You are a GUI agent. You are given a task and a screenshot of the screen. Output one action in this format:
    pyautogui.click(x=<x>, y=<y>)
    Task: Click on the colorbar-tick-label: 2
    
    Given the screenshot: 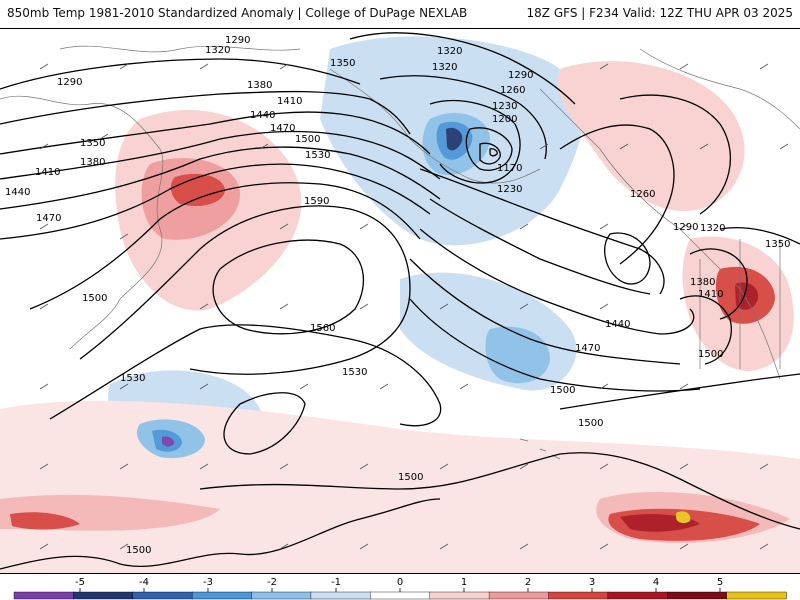 What is the action you would take?
    pyautogui.click(x=528, y=582)
    